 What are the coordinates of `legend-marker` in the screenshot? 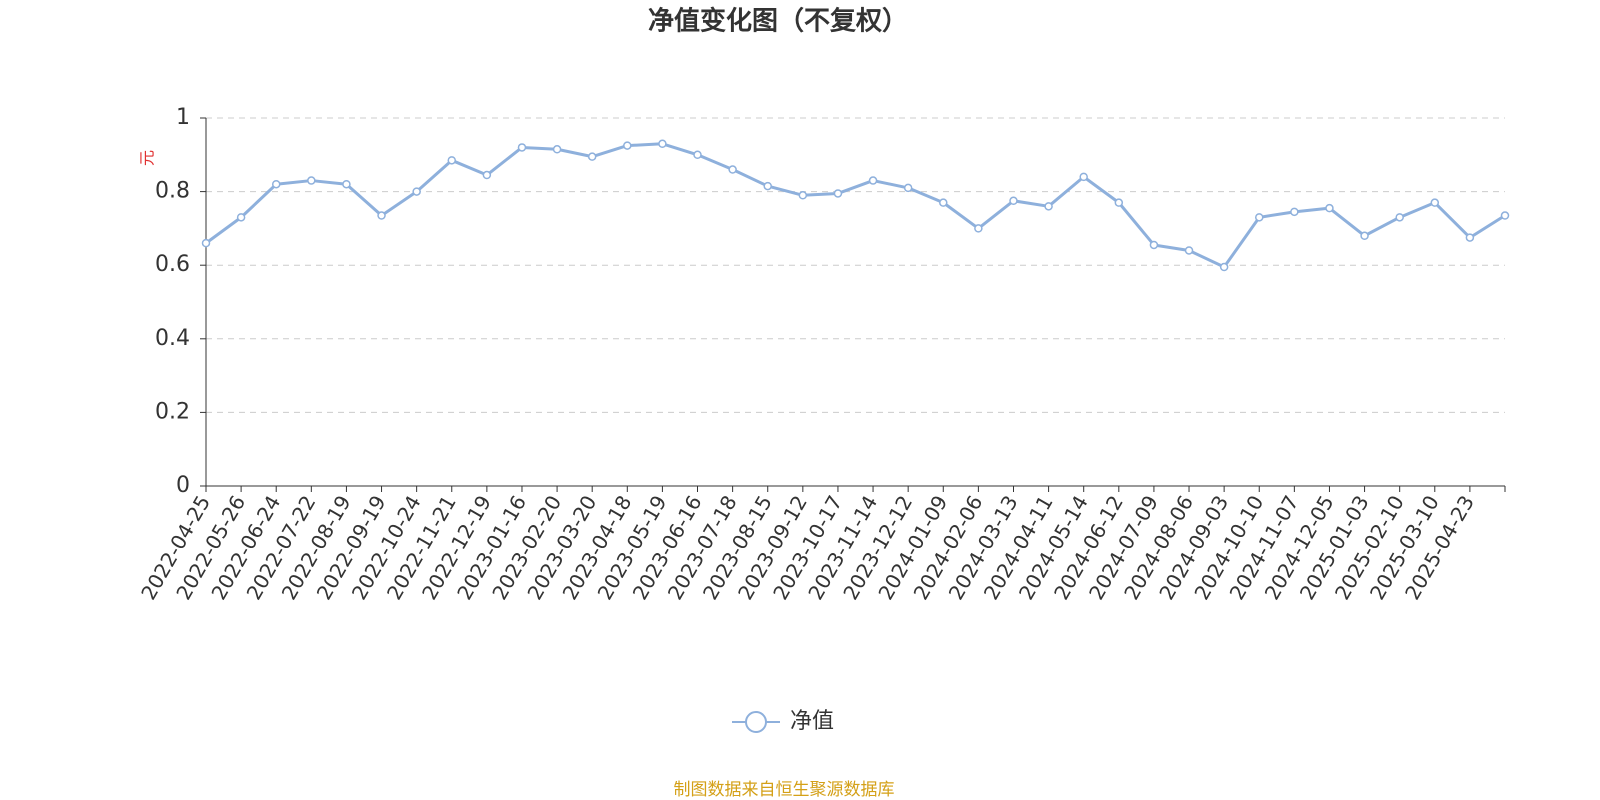 It's located at (756, 722).